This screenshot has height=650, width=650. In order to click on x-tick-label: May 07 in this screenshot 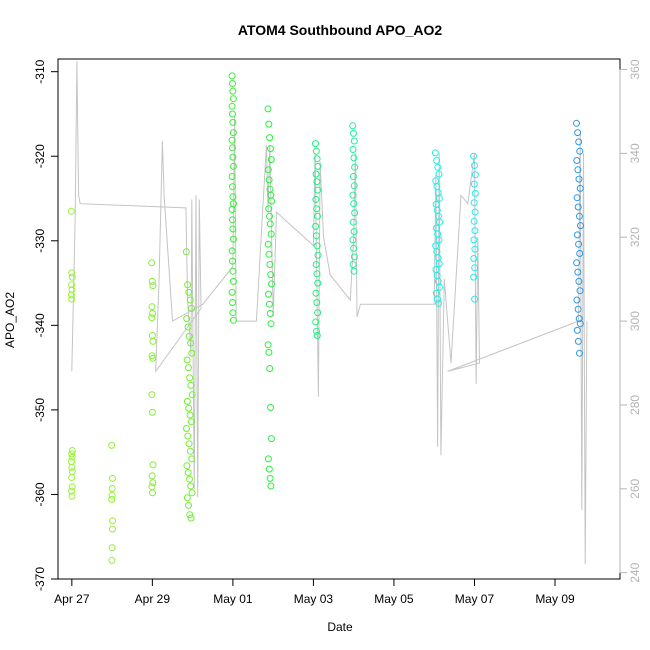, I will do `click(475, 599)`.